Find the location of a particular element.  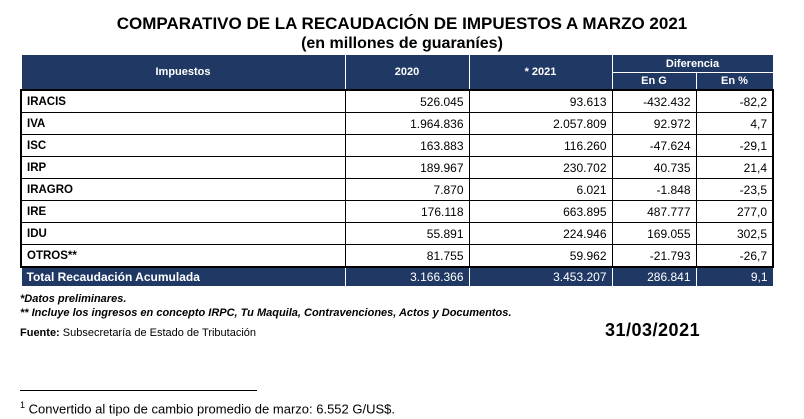

header-diferencia: Diferencia is located at coordinates (692, 63).